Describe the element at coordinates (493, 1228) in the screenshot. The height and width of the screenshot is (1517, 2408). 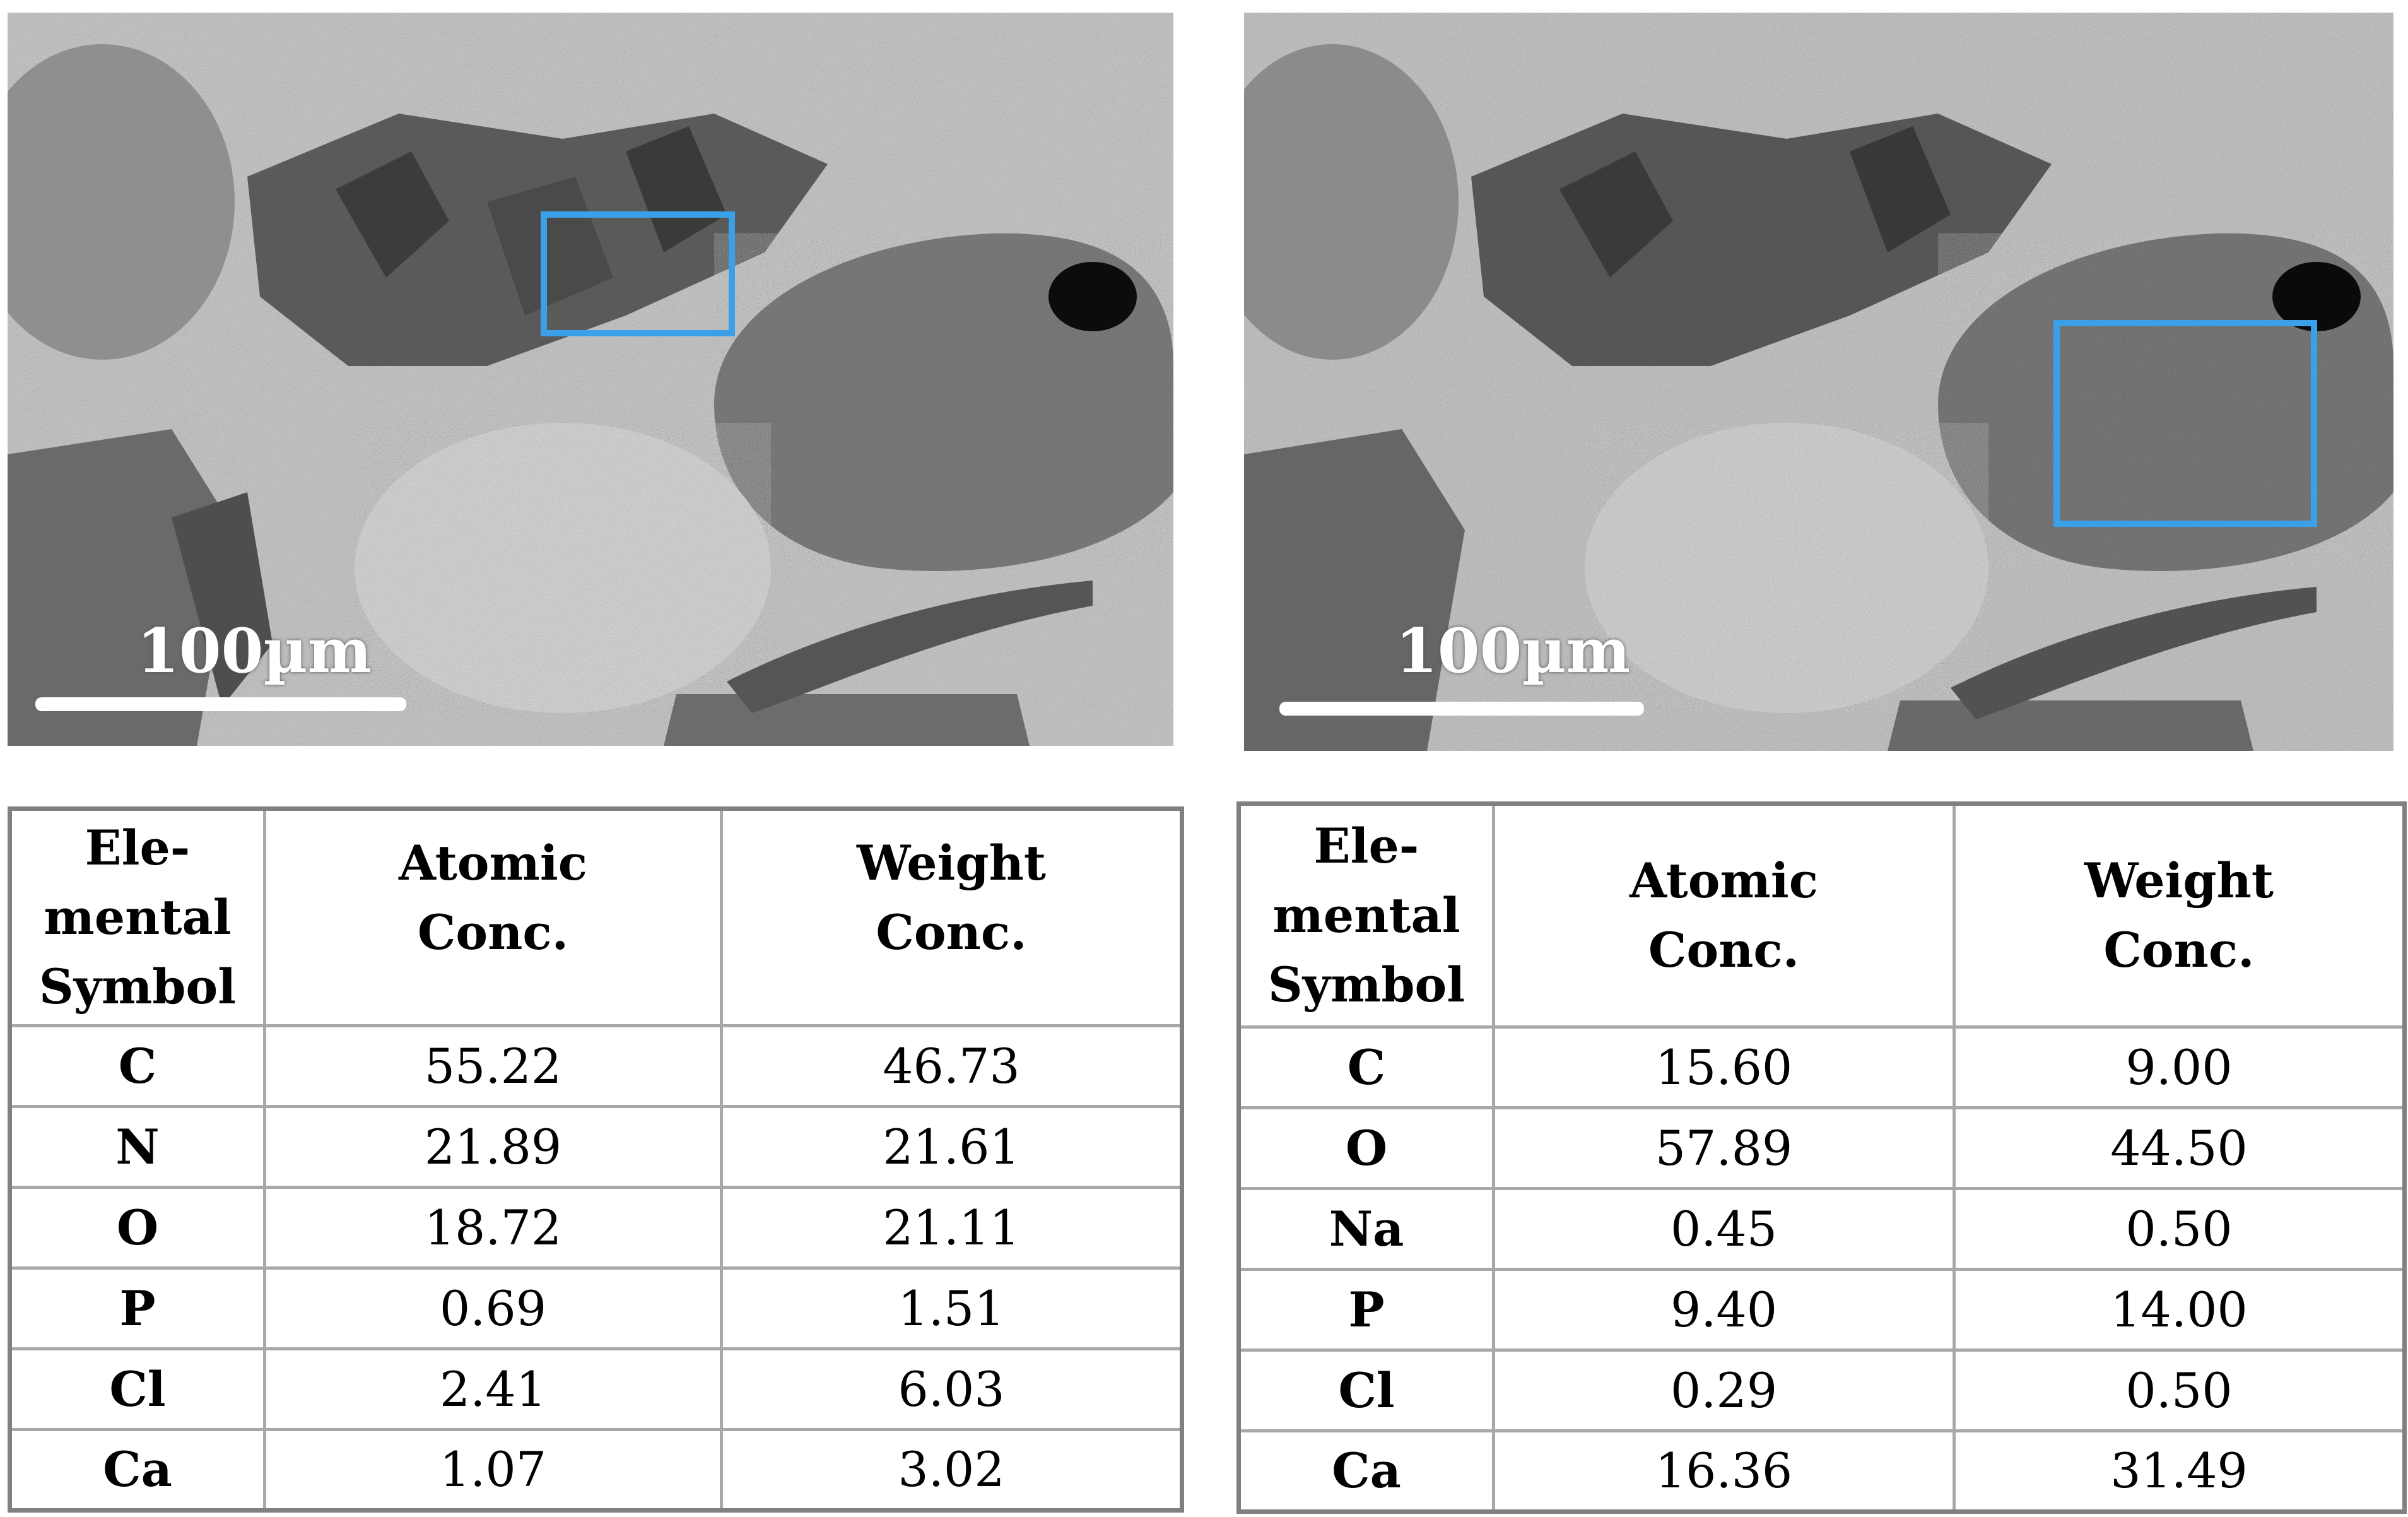
I see `atomic-conc-value: 18.72` at that location.